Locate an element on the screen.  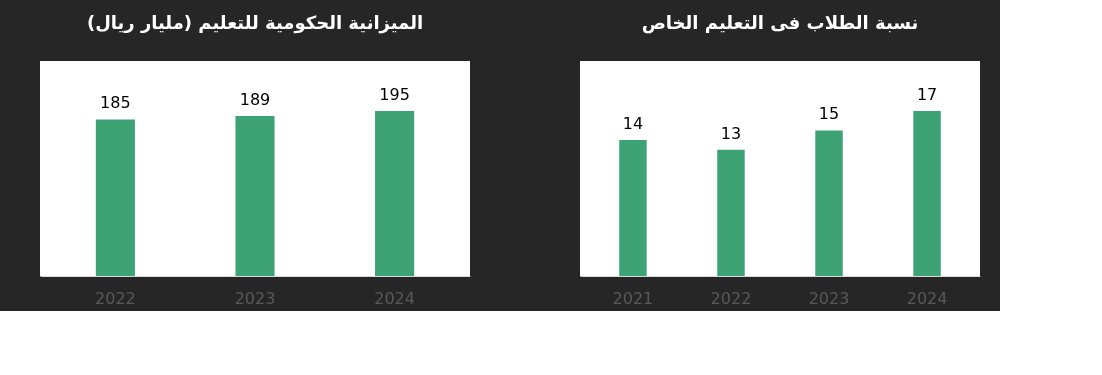
data-label: 14 is located at coordinates (633, 124).